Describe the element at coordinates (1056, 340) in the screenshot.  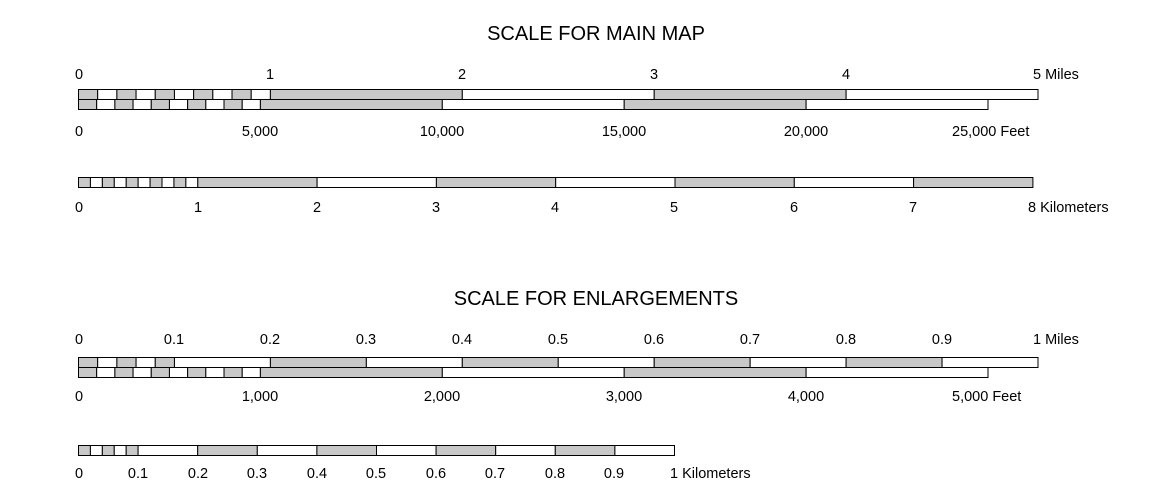
I see `enl-miles-label-10: 1 Miles` at that location.